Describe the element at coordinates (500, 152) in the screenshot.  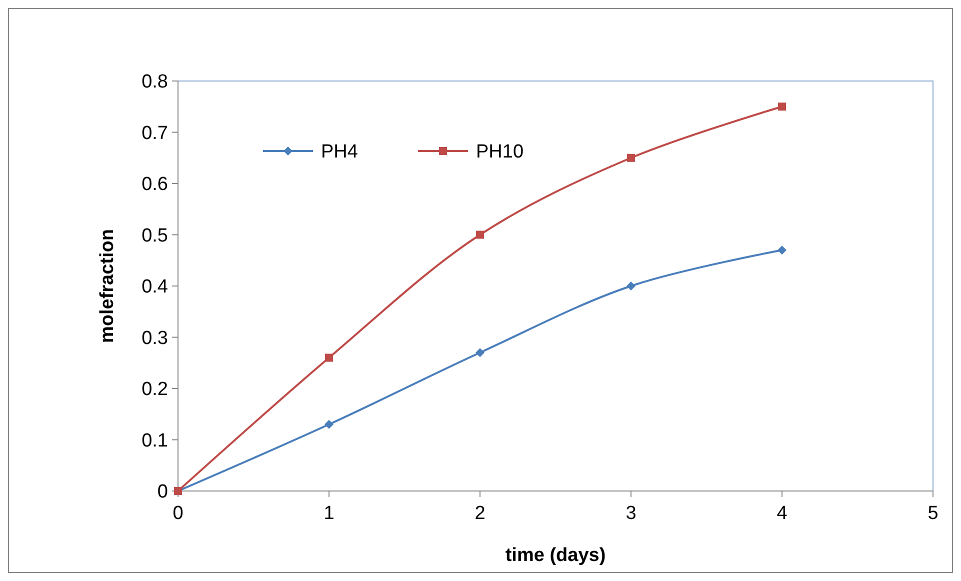
I see `legend-label: PH10` at that location.